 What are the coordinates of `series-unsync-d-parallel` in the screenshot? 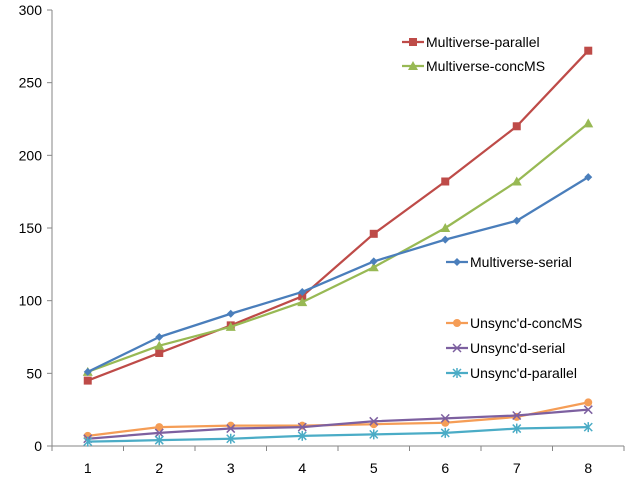 It's located at (338, 434).